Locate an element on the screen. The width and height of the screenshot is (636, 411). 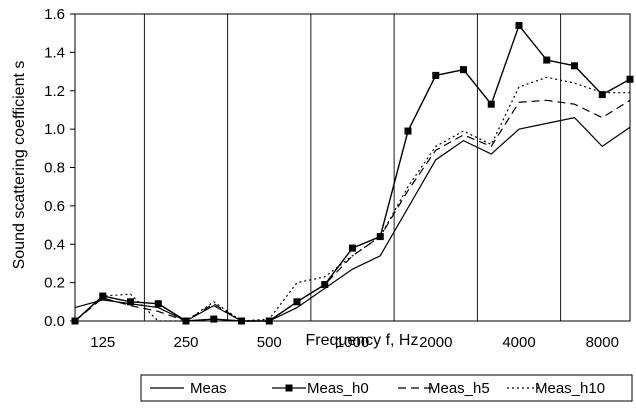
y-tick-label: 0.8 is located at coordinates (54, 168).